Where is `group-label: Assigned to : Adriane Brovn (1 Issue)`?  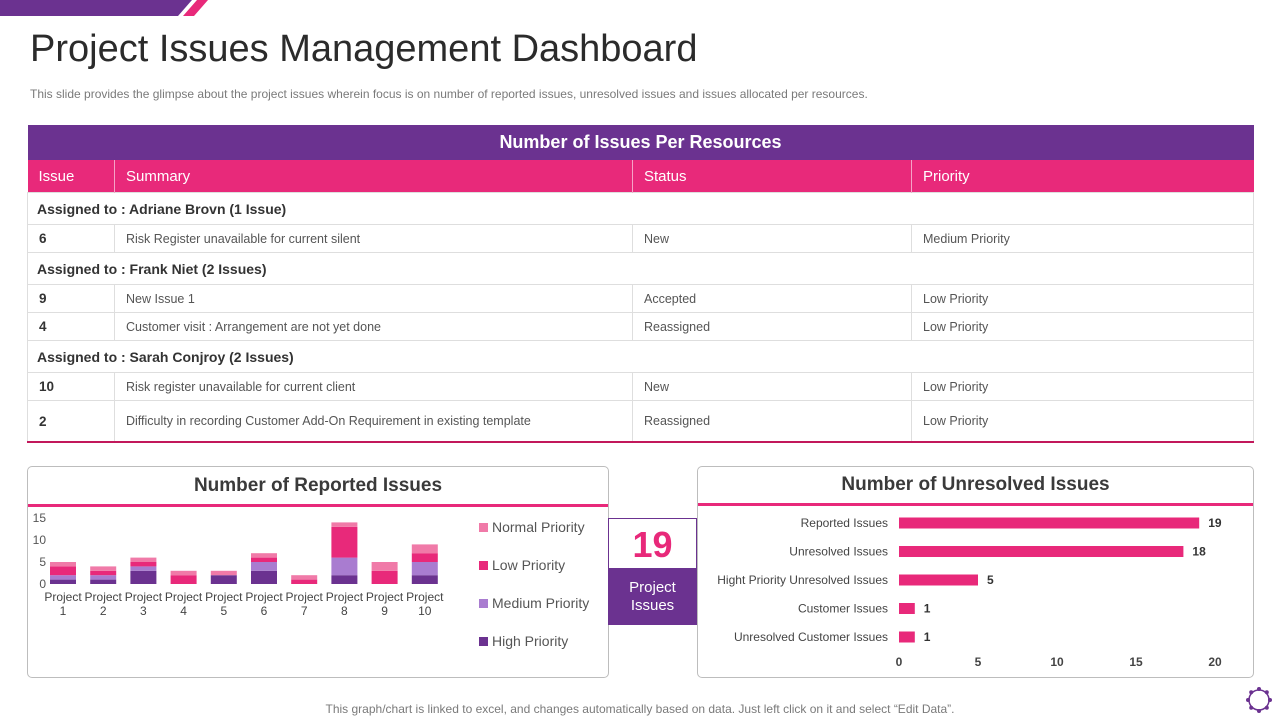
group-label: Assigned to : Adriane Brovn (1 Issue) is located at coordinates (640, 208).